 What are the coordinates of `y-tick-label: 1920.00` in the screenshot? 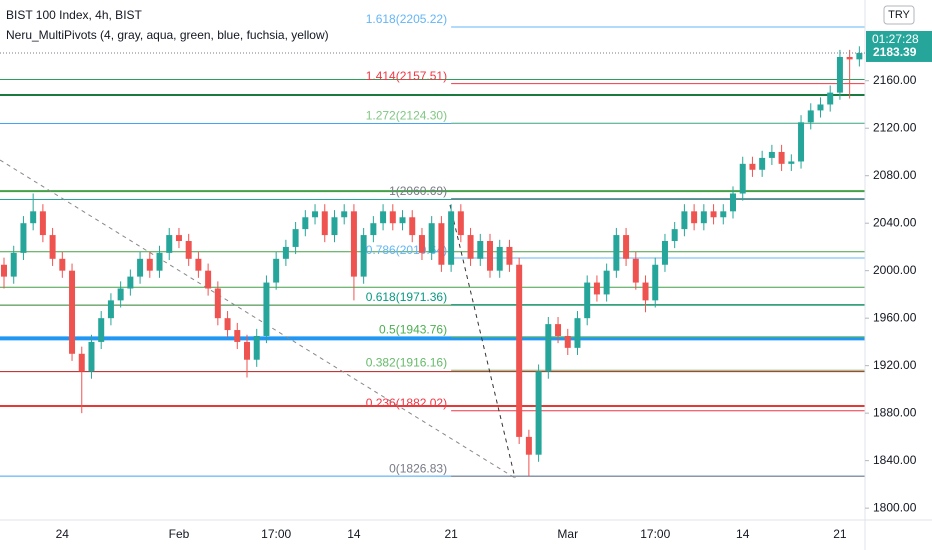 It's located at (895, 365).